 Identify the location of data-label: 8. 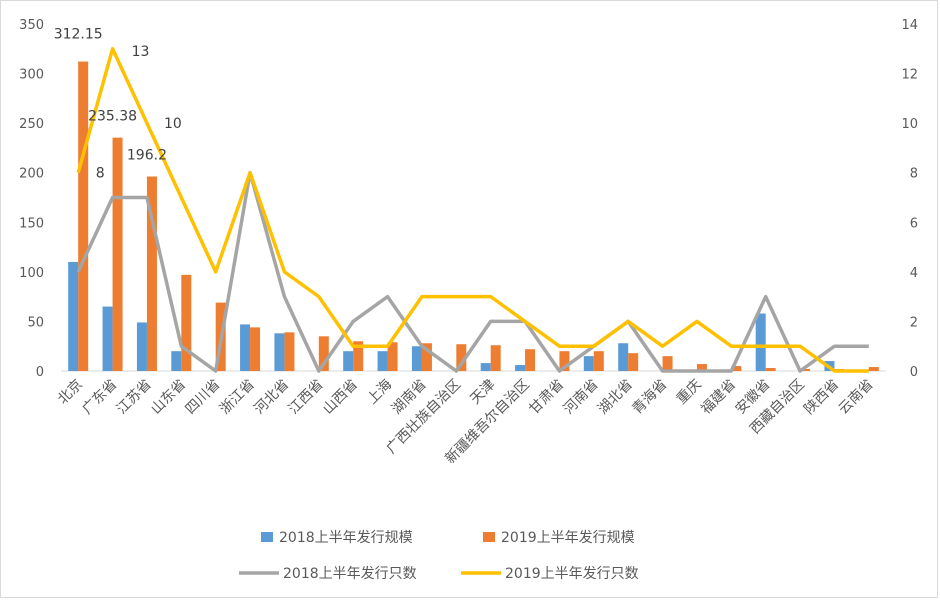
(100, 174).